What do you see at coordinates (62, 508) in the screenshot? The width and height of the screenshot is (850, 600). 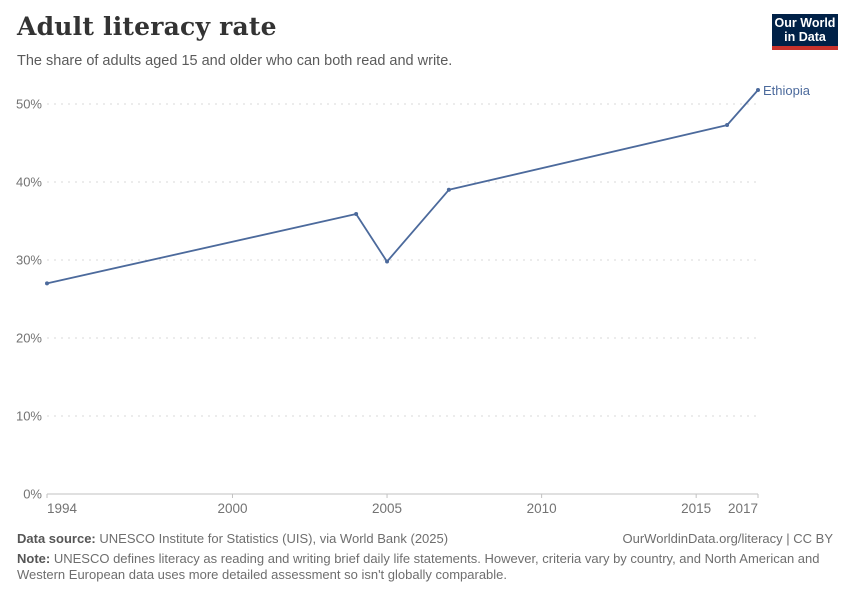 I see `x-axis-tick-label: 1994` at bounding box center [62, 508].